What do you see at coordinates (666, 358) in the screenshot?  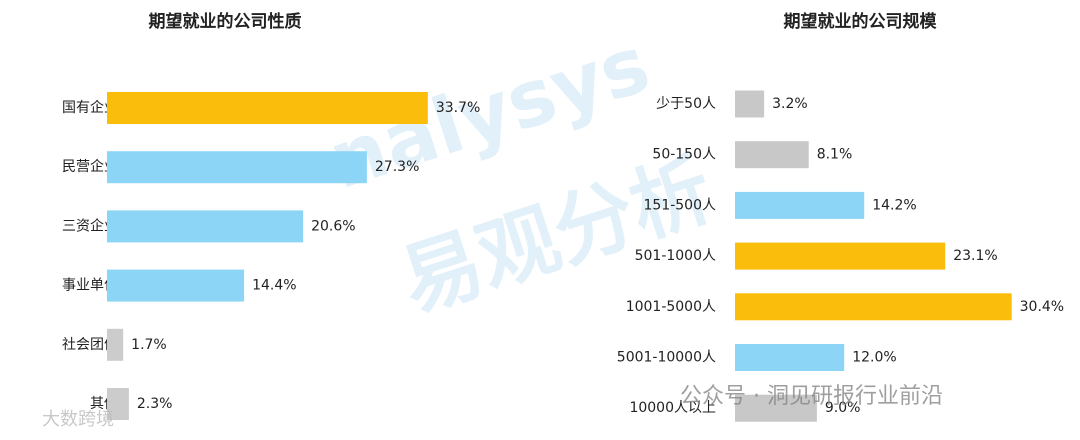 I see `category-label: 5001-10000人` at bounding box center [666, 358].